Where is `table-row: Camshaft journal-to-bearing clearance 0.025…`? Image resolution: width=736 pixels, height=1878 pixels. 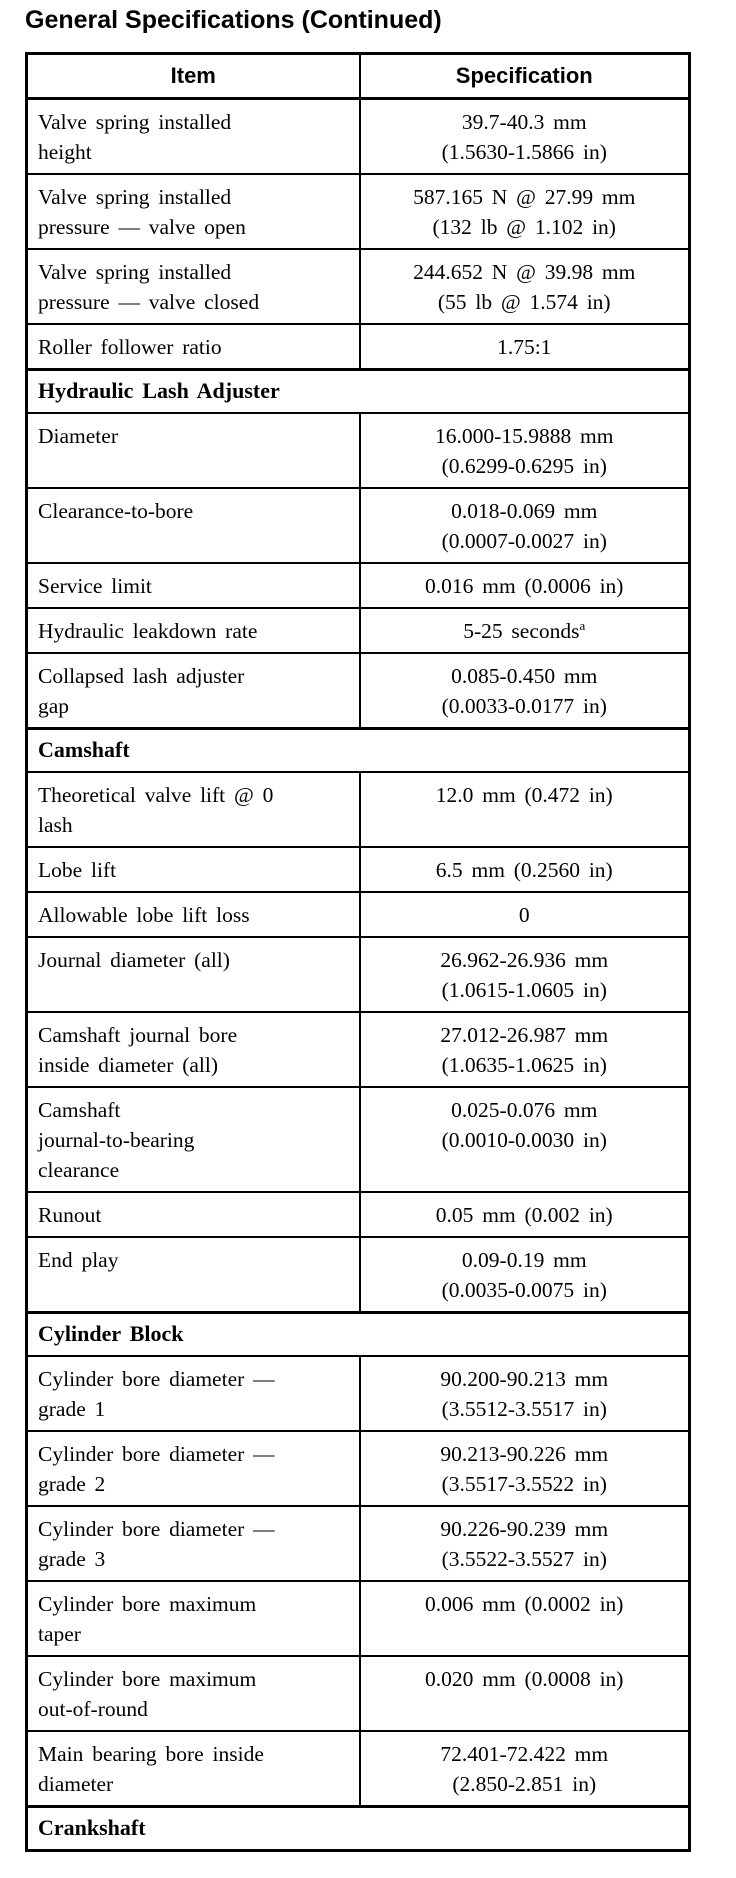
table-row: Camshaft journal-to-bearing clearance 0.025… is located at coordinates (358, 1139).